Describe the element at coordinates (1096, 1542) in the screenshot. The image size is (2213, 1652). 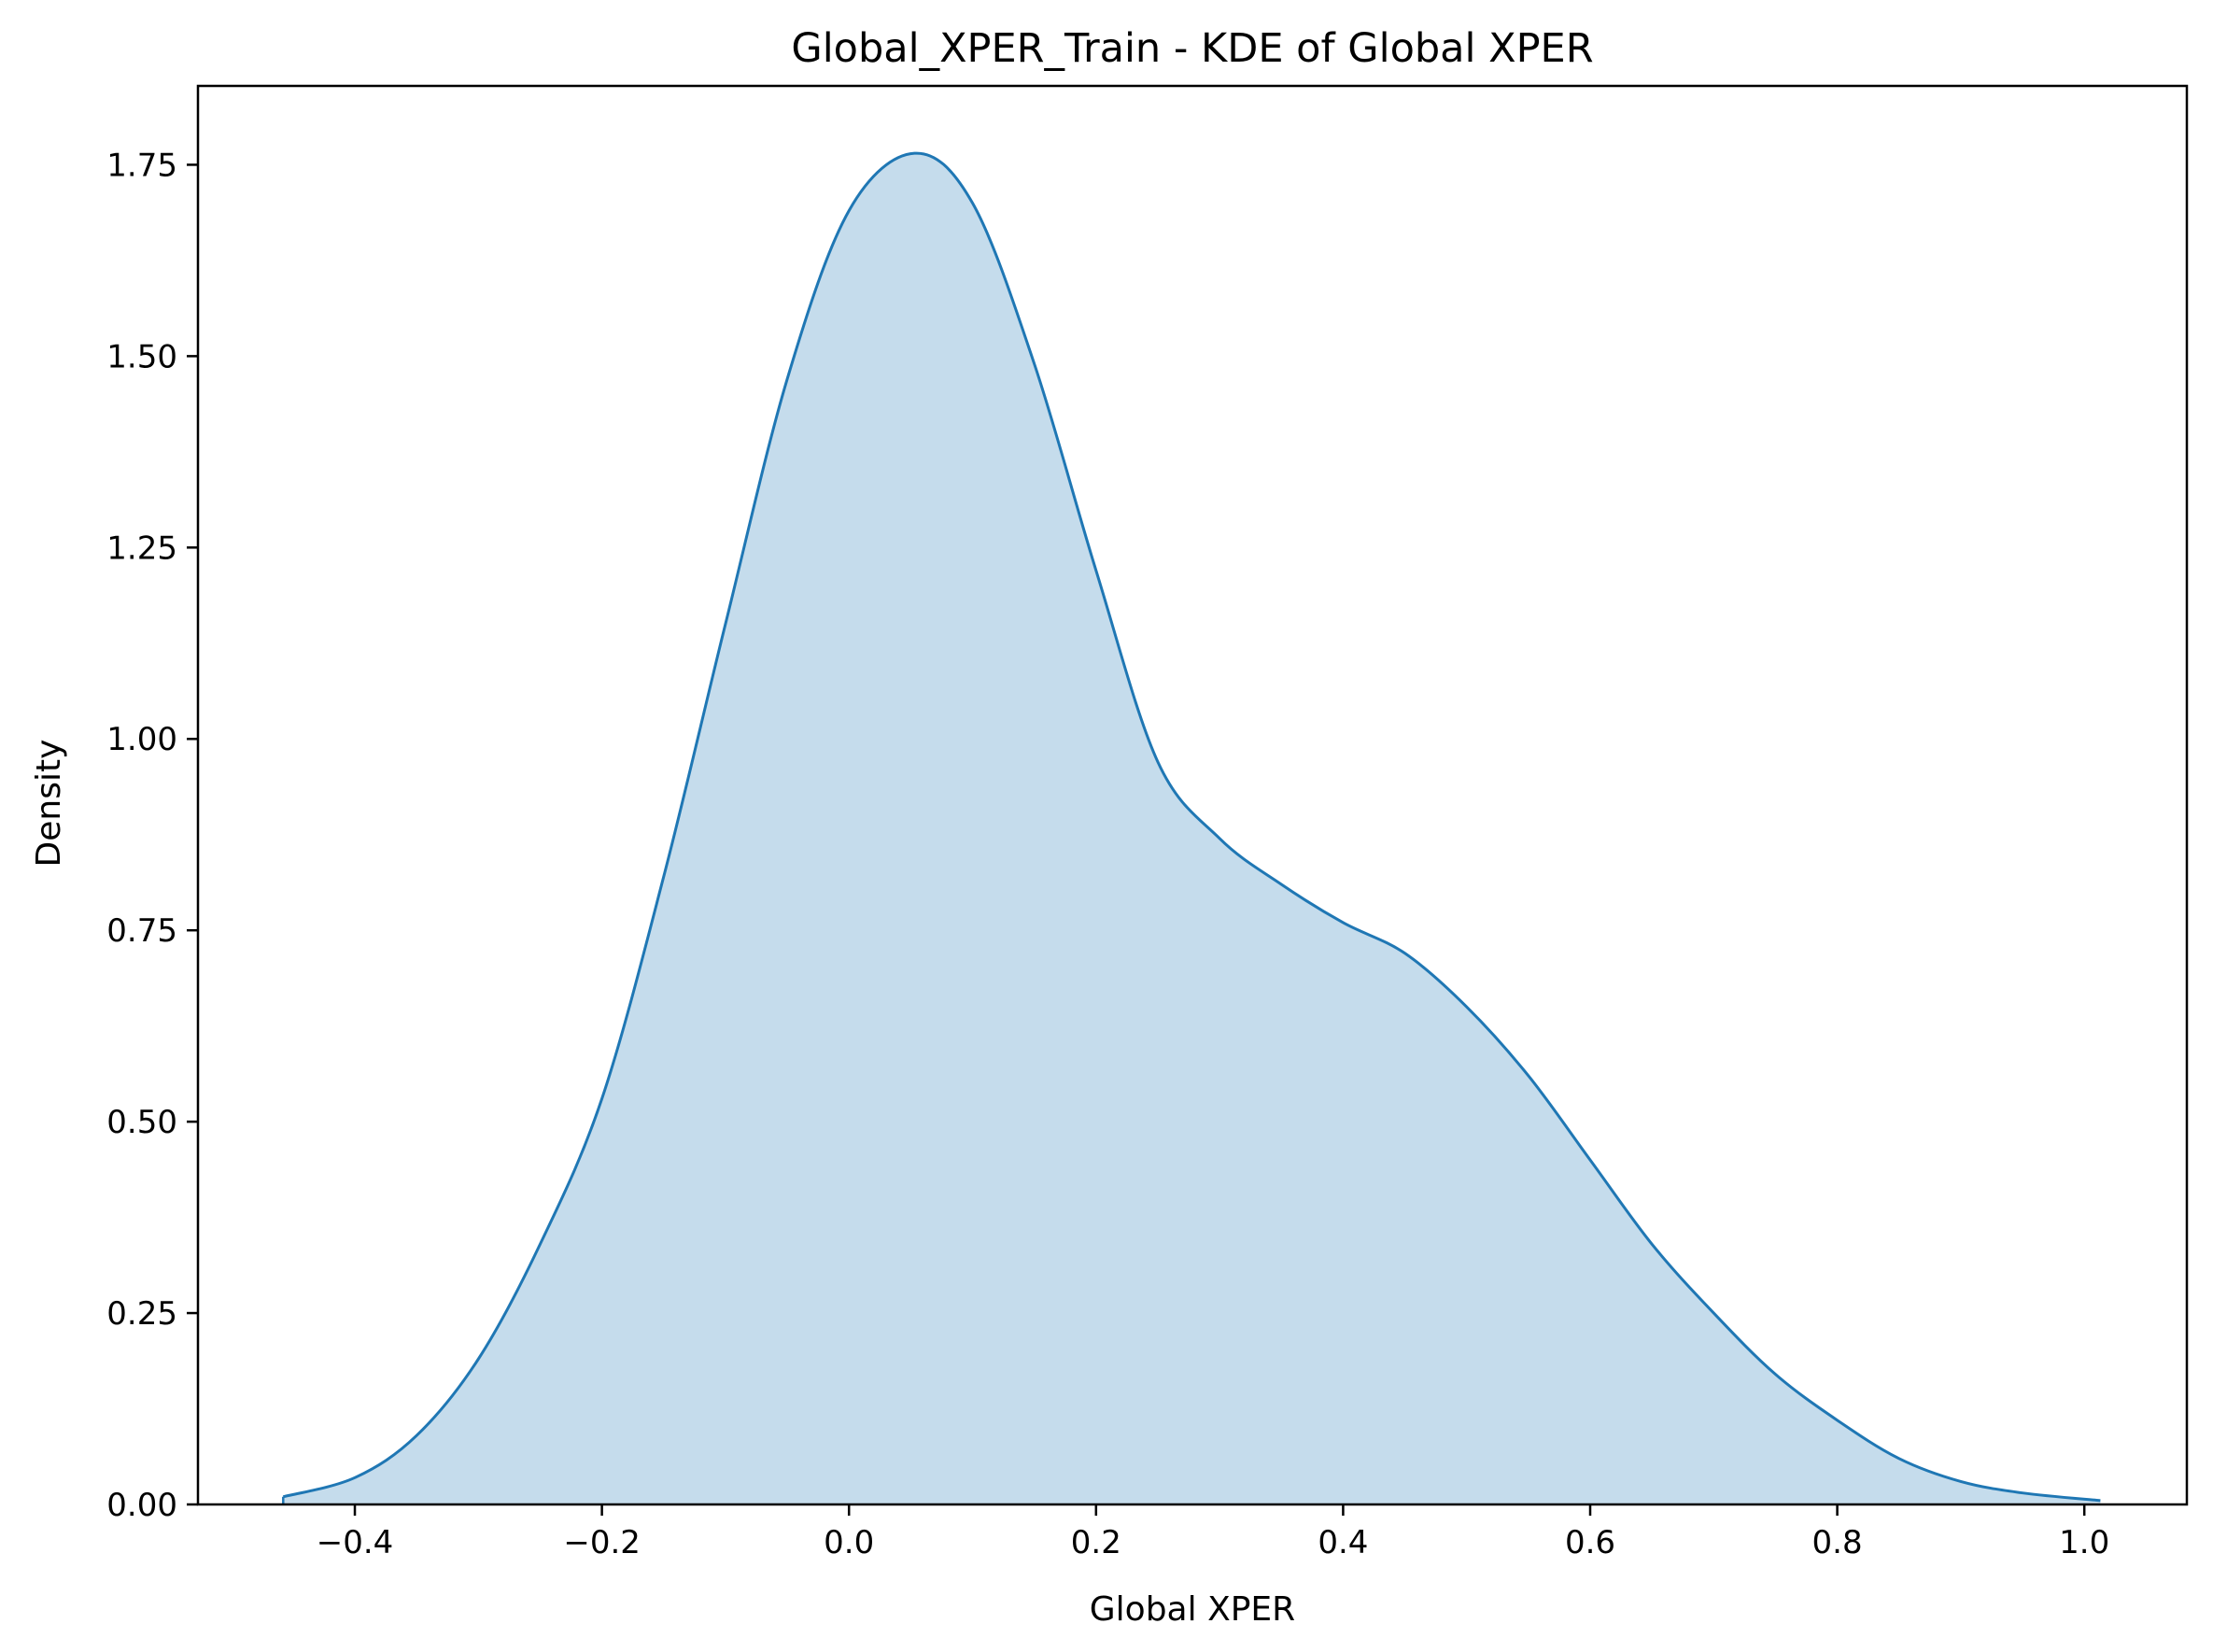
I see `x-tick-label: 0.2` at that location.